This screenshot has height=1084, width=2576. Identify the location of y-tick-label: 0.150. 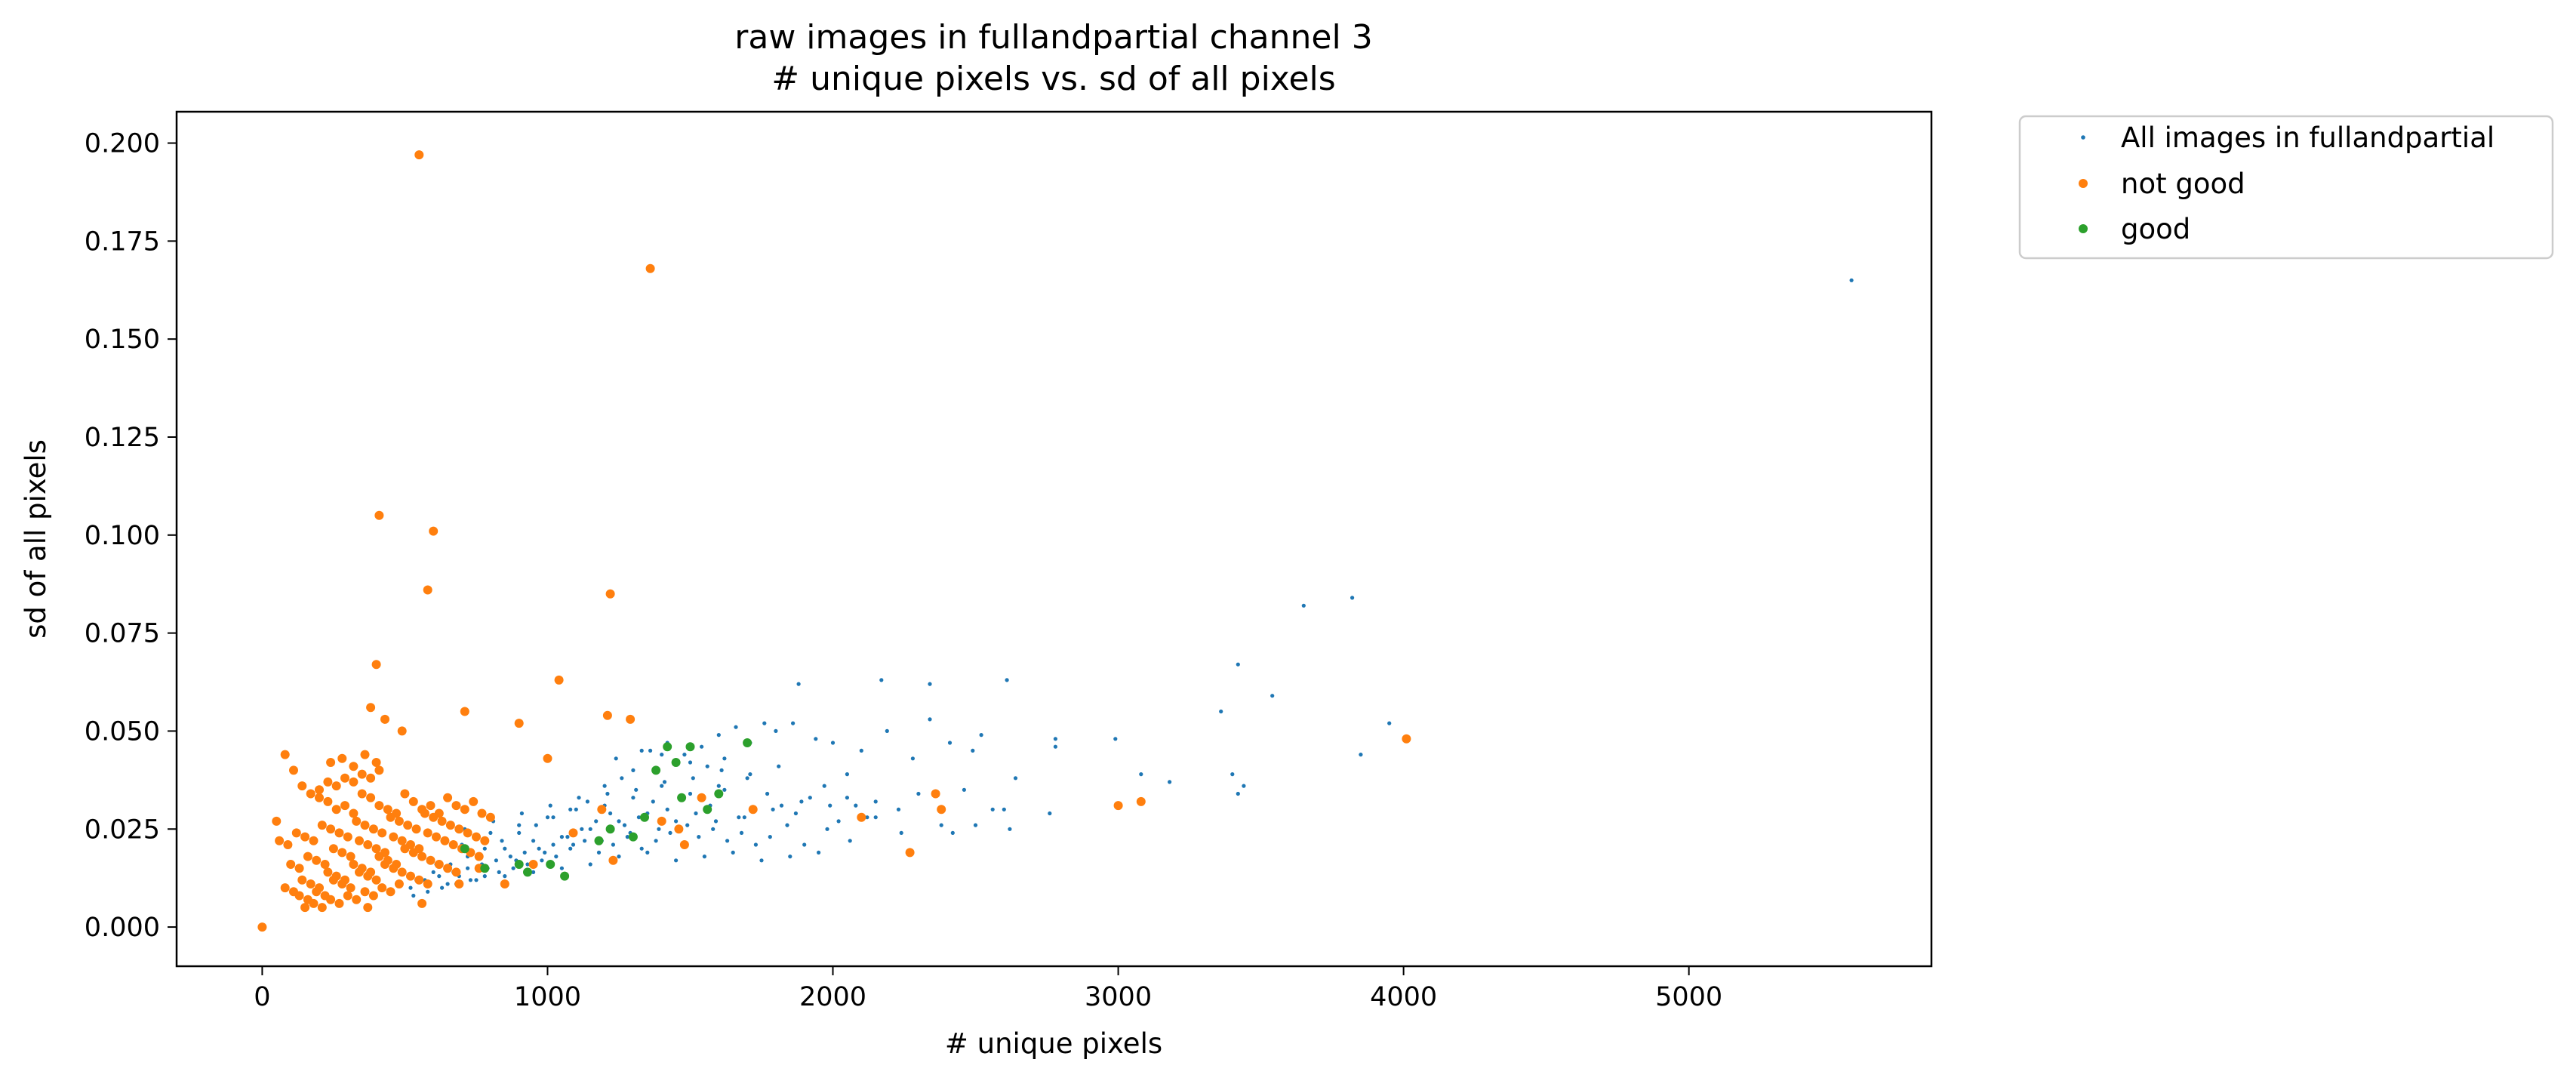
(122, 340).